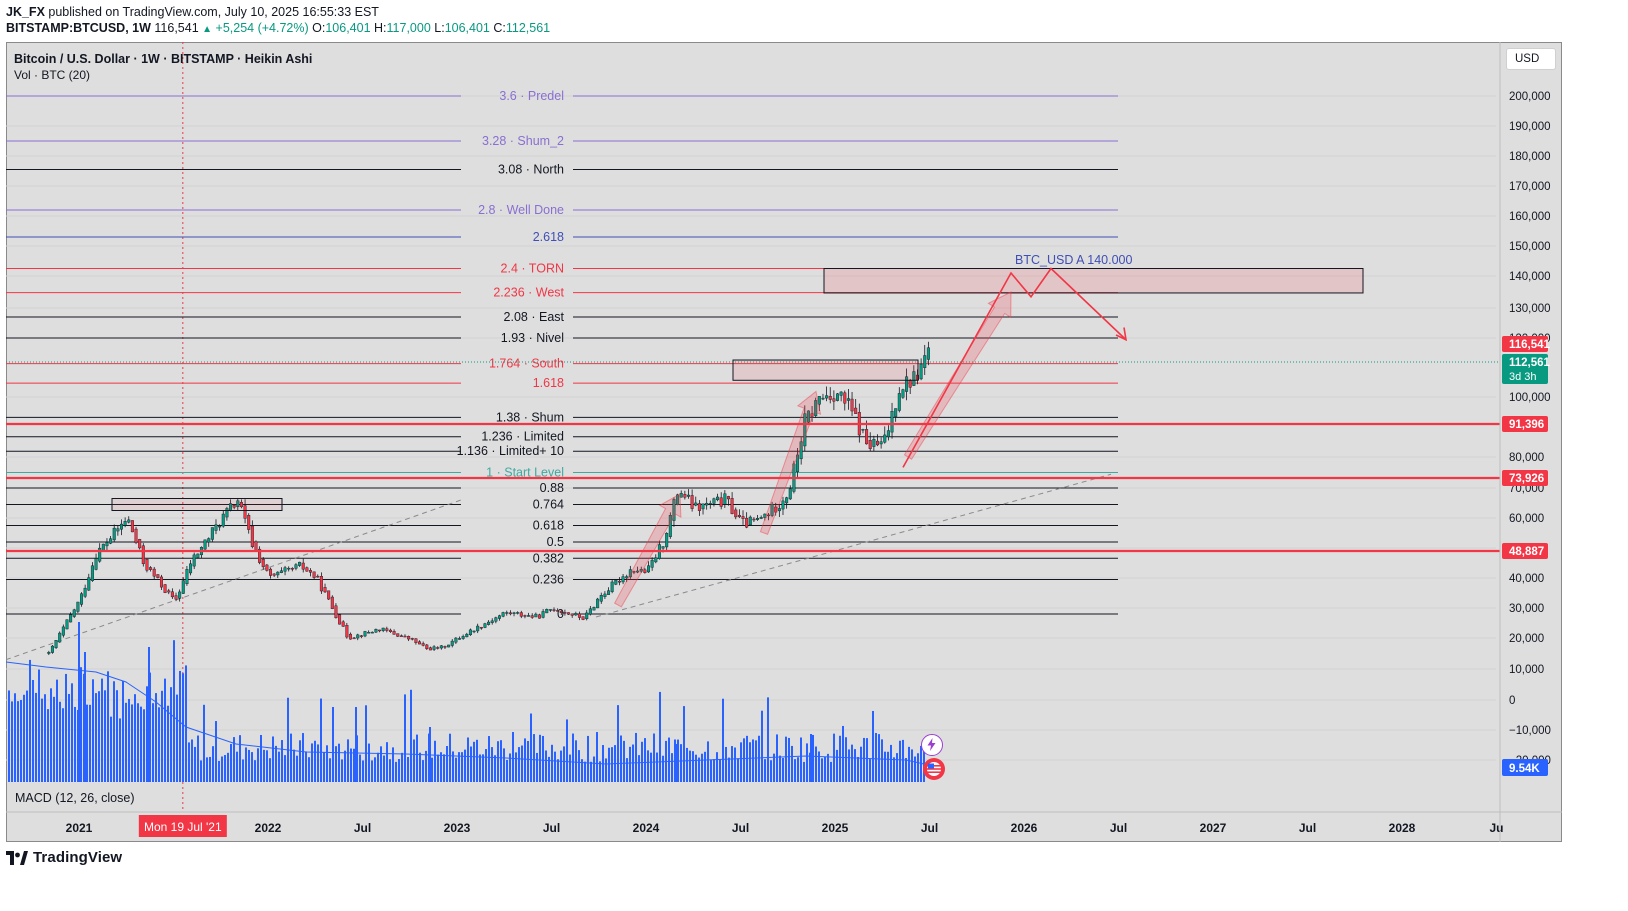  Describe the element at coordinates (1530, 217) in the screenshot. I see `price-tick-label: 160,000` at that location.